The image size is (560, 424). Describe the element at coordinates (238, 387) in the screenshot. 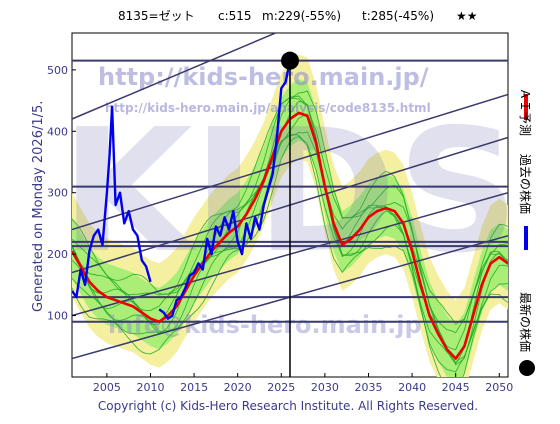

I see `x-tick-label: 2020` at that location.